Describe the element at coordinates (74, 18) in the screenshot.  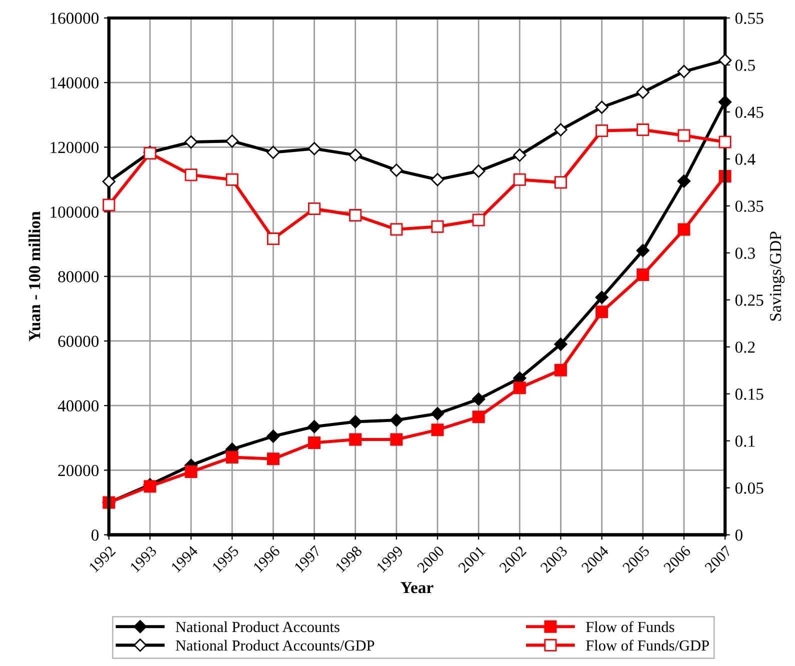
I see `y-tick-label: 160000` at that location.